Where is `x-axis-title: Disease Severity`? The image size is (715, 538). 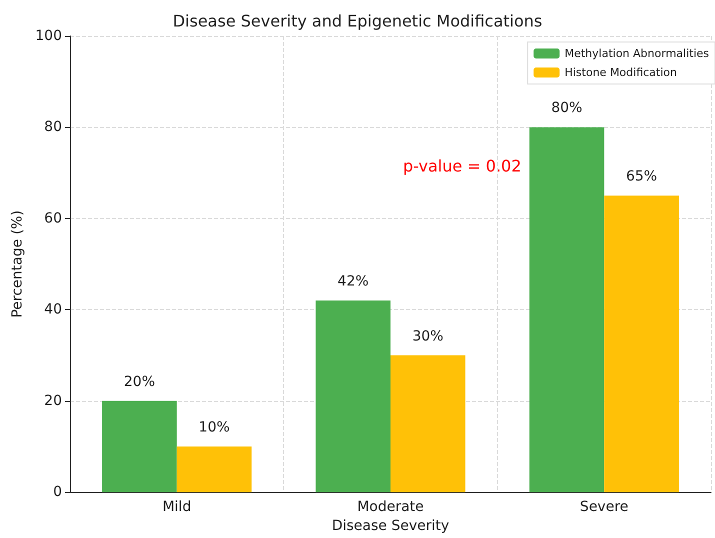 x-axis-title: Disease Severity is located at coordinates (391, 526).